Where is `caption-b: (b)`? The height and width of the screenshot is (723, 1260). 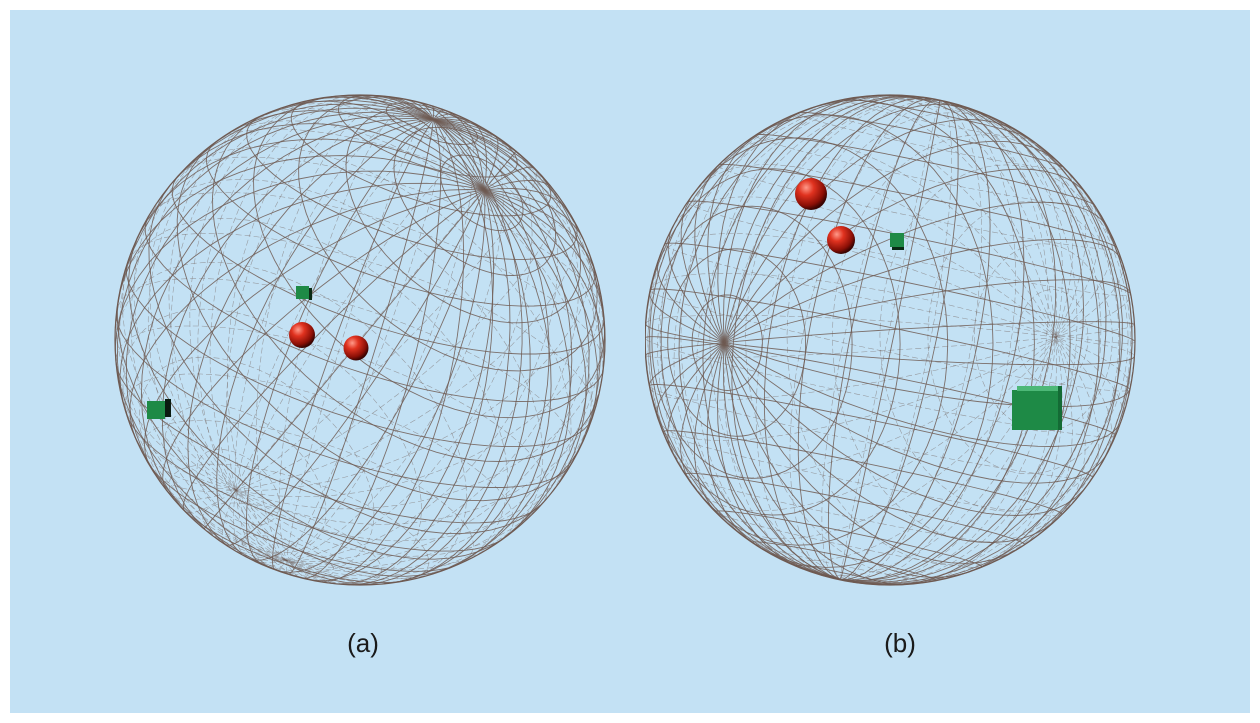 caption-b: (b) is located at coordinates (900, 643).